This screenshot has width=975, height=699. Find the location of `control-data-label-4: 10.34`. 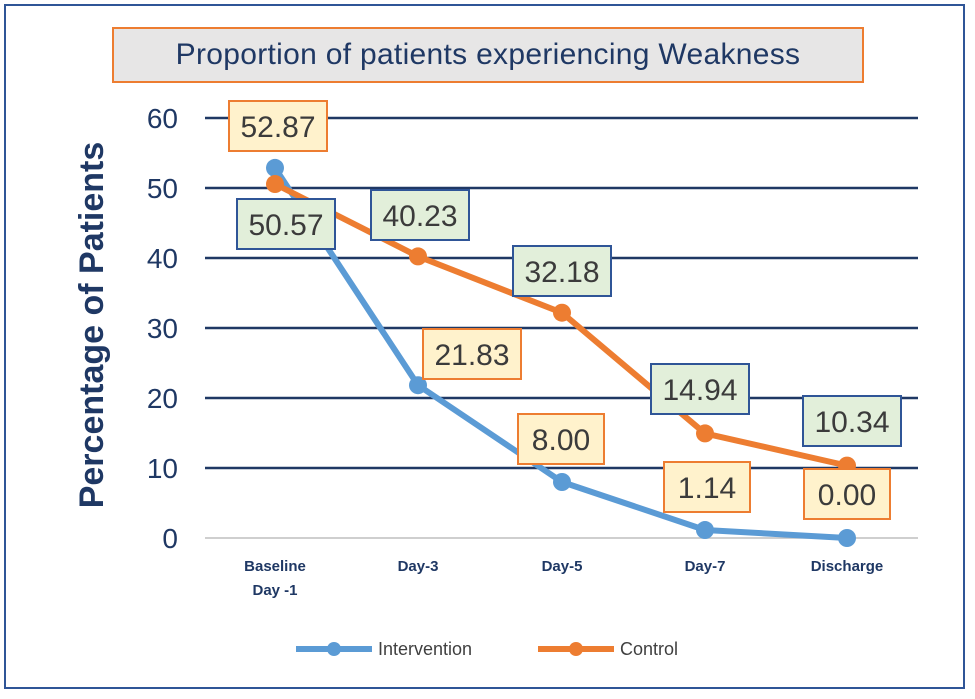

control-data-label-4: 10.34 is located at coordinates (851, 422).